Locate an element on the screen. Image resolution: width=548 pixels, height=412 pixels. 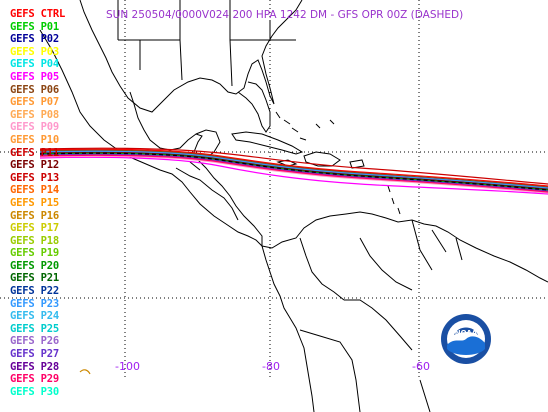
contour-line-p29 is located at coordinates (293, 173).